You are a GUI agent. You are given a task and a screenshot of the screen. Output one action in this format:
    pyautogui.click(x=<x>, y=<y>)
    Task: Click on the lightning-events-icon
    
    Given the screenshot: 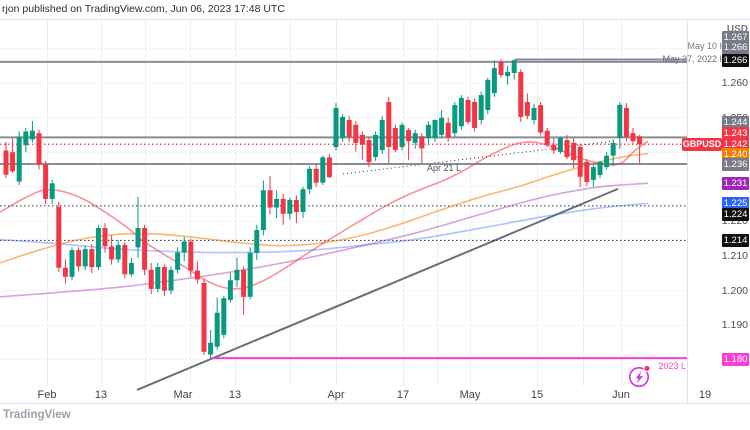 What is the action you would take?
    pyautogui.click(x=640, y=377)
    